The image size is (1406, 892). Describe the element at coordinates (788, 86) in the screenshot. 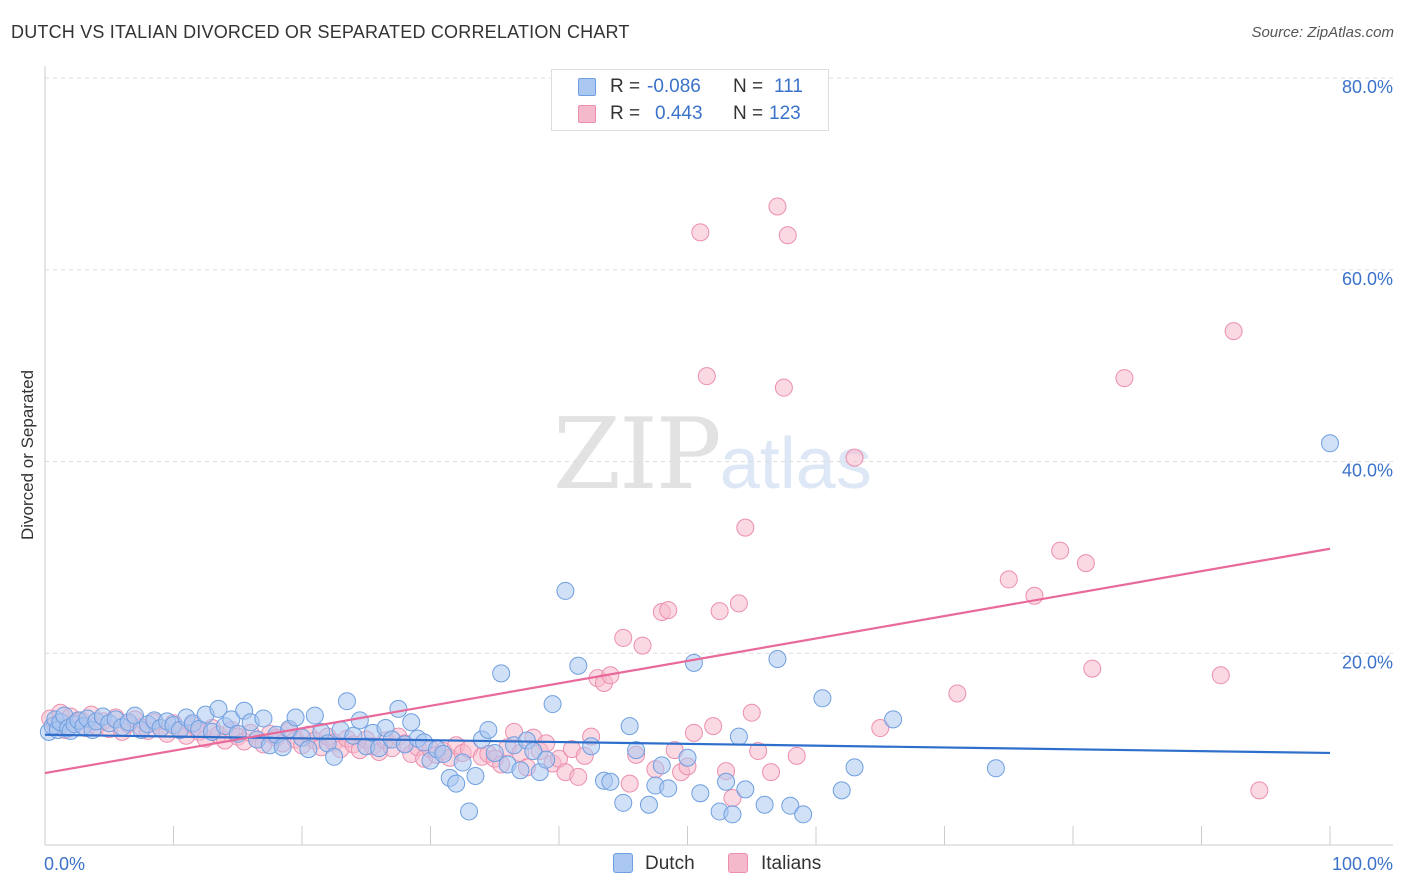

I see `n-value: 111` at that location.